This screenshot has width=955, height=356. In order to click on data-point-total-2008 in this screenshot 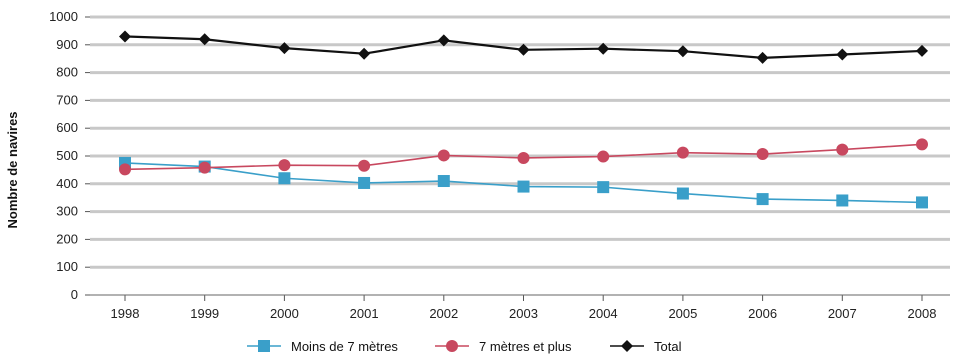, I will do `click(922, 50)`.